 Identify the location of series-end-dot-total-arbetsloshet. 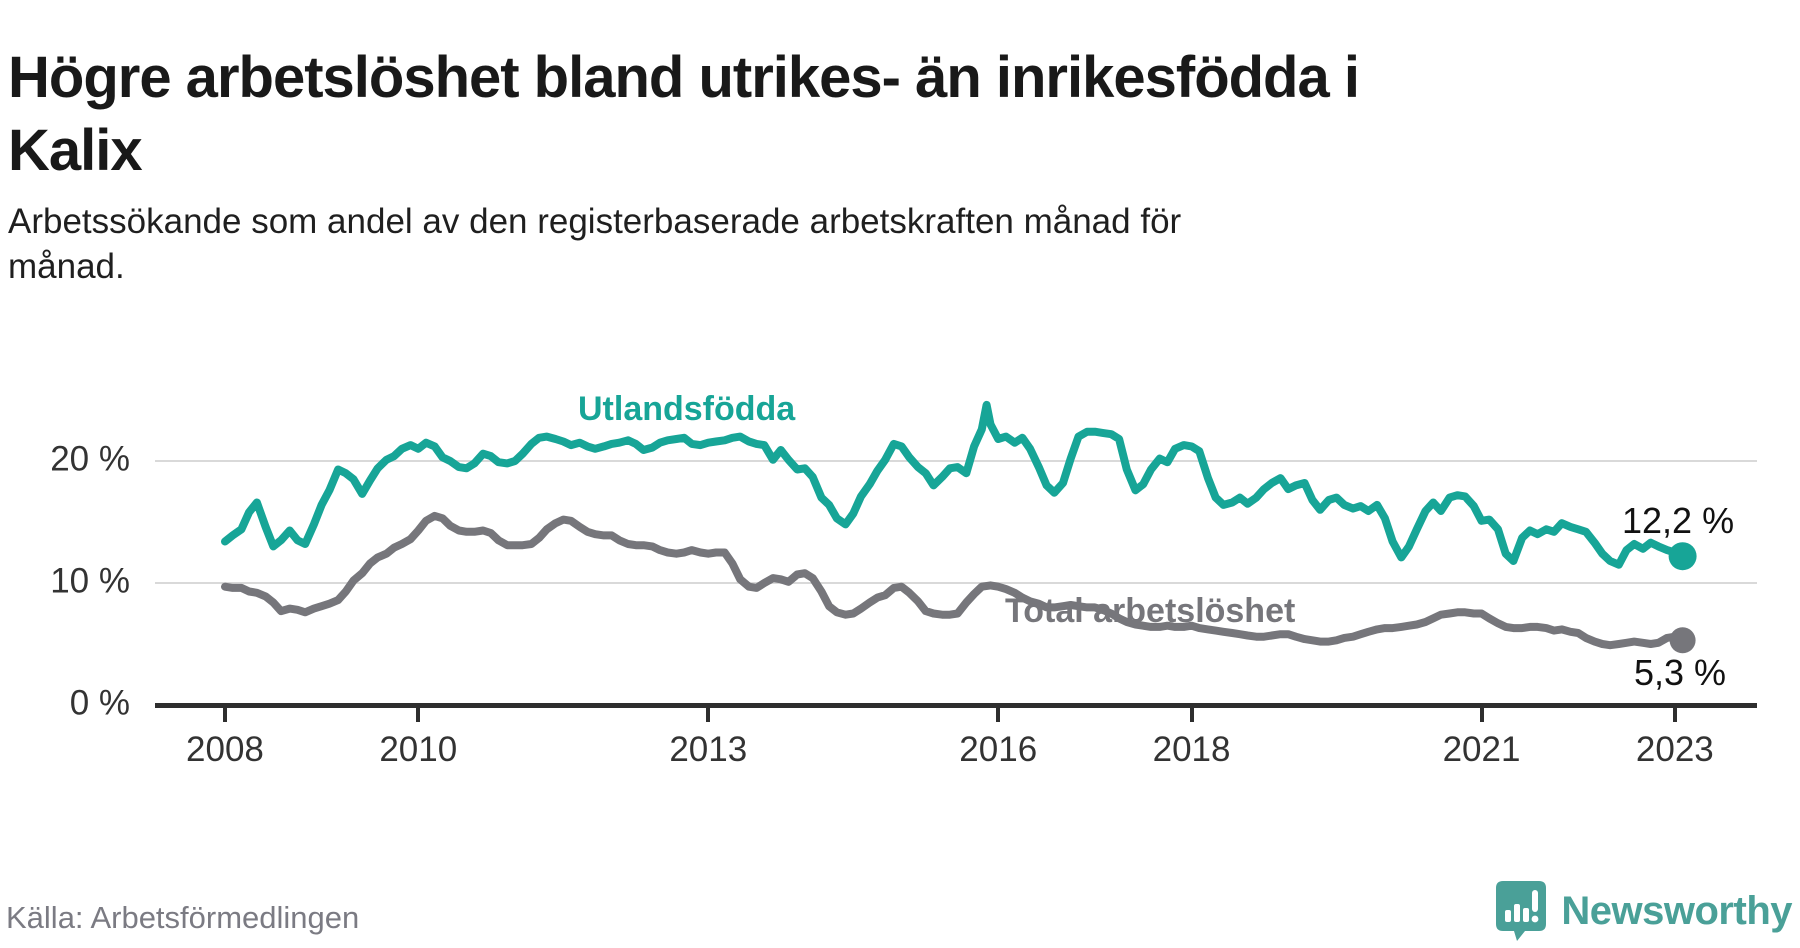
(1682, 640).